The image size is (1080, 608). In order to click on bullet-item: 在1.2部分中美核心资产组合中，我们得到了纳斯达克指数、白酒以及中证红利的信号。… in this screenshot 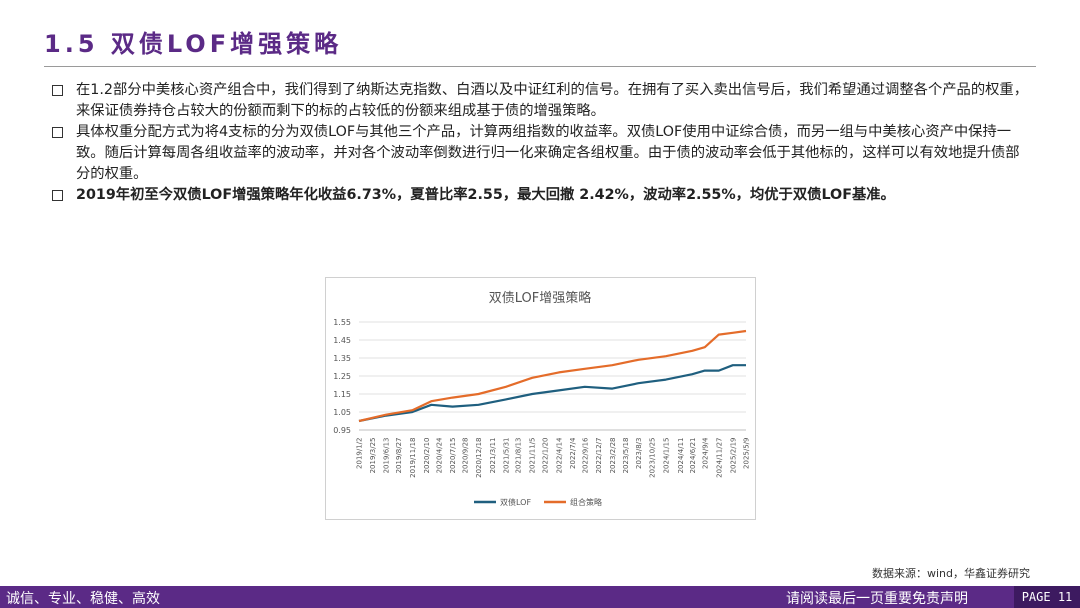, I will do `click(542, 101)`.